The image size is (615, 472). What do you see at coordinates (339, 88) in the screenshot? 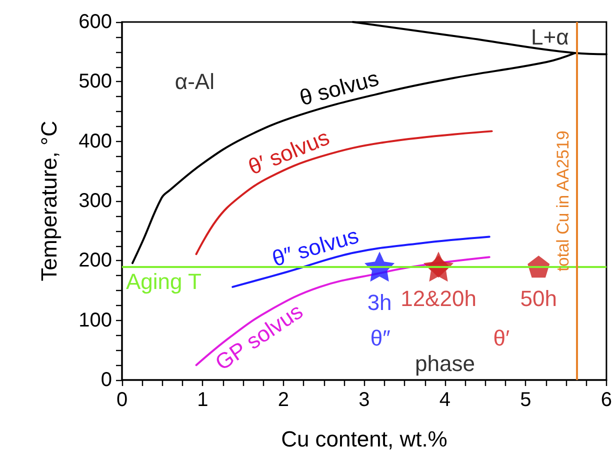
I see `text: θ solvus` at bounding box center [339, 88].